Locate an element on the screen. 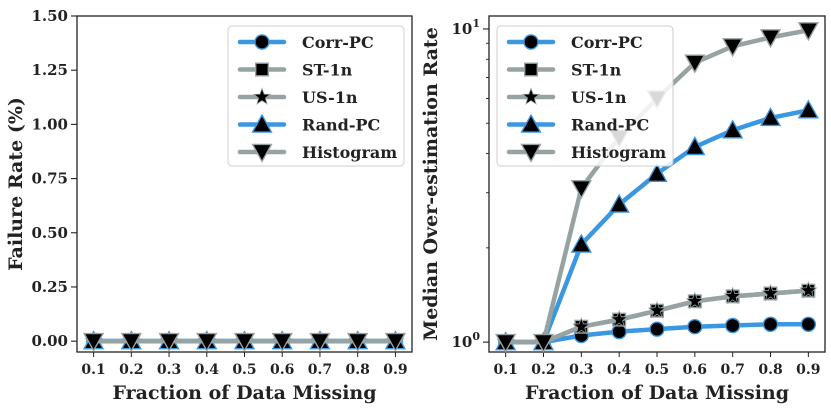 The height and width of the screenshot is (412, 831). y-tick-exponent: 0 is located at coordinates (476, 336).